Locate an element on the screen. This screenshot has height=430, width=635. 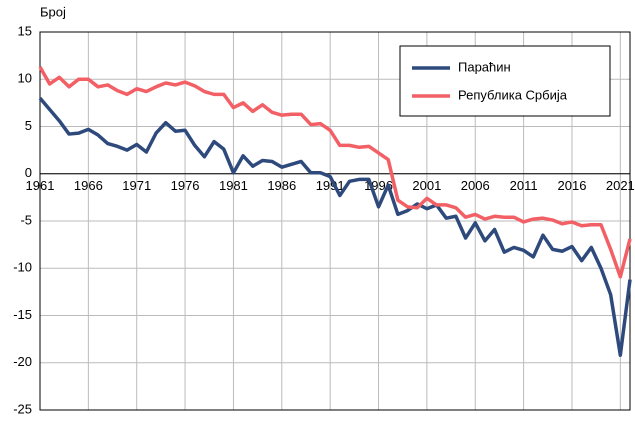
x-tick-label: 1981 is located at coordinates (233, 185).